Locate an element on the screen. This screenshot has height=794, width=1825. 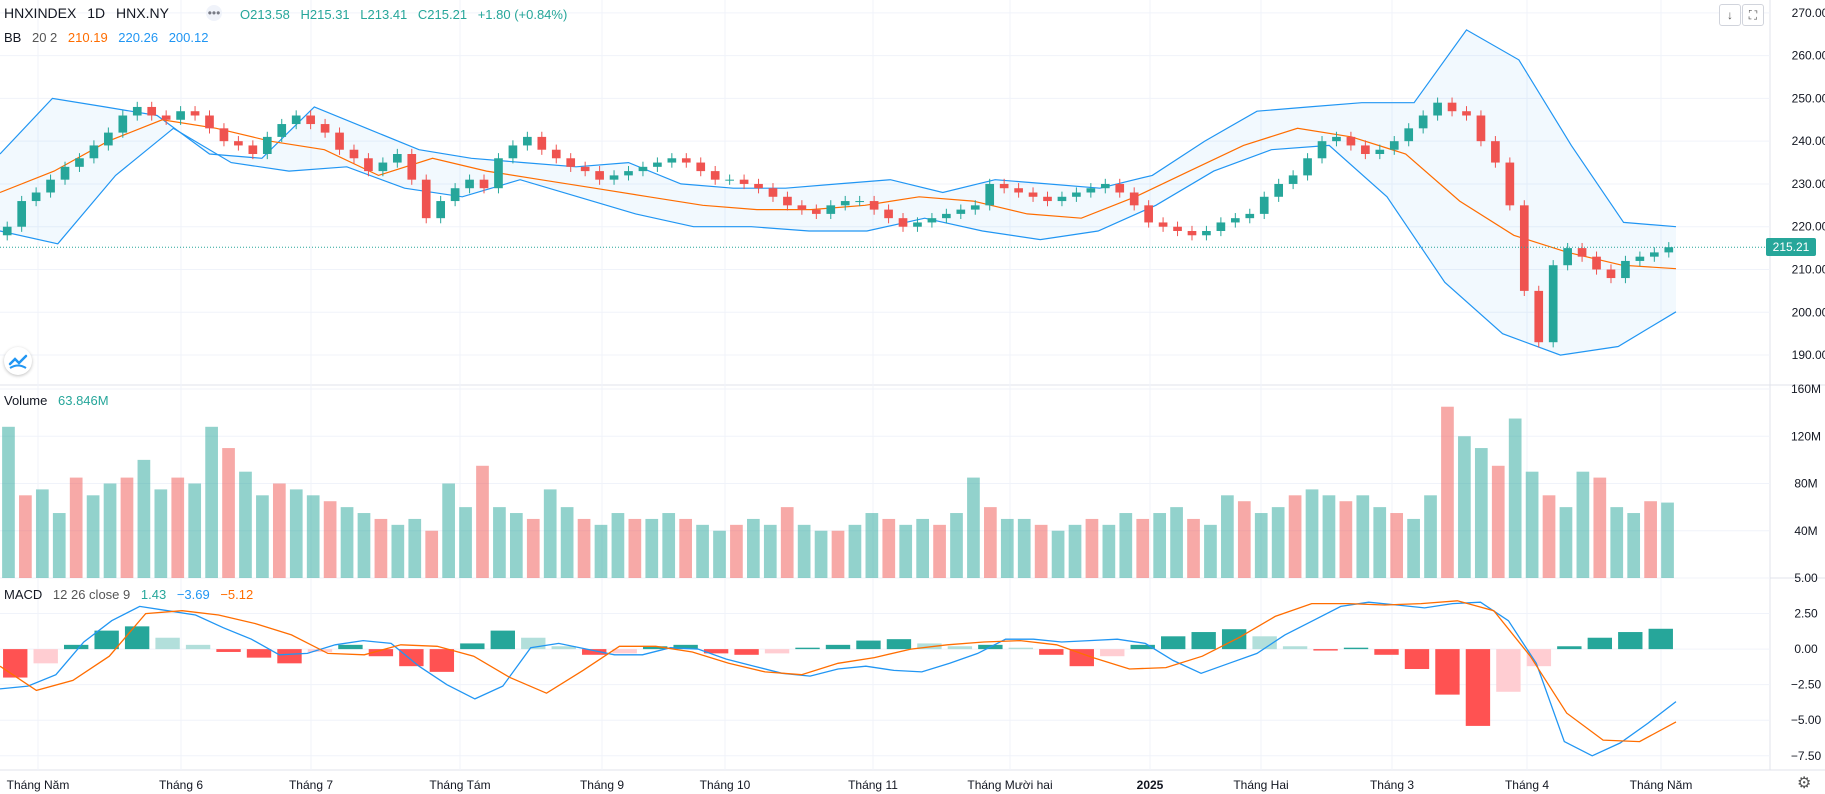
volume-legend: Volume 63.846M is located at coordinates (60, 400).